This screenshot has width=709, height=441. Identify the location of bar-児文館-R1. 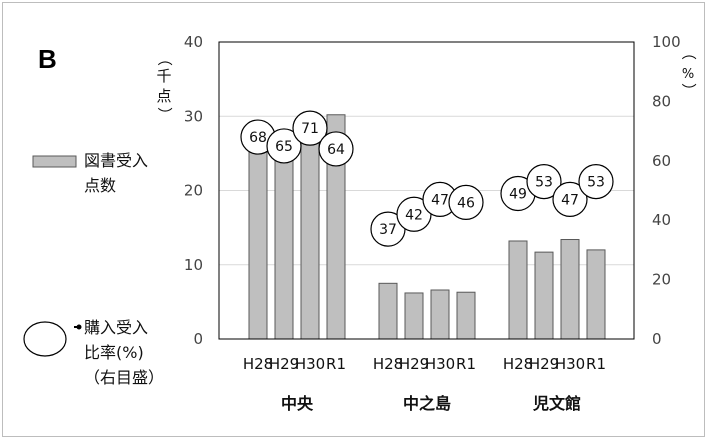
(596, 294).